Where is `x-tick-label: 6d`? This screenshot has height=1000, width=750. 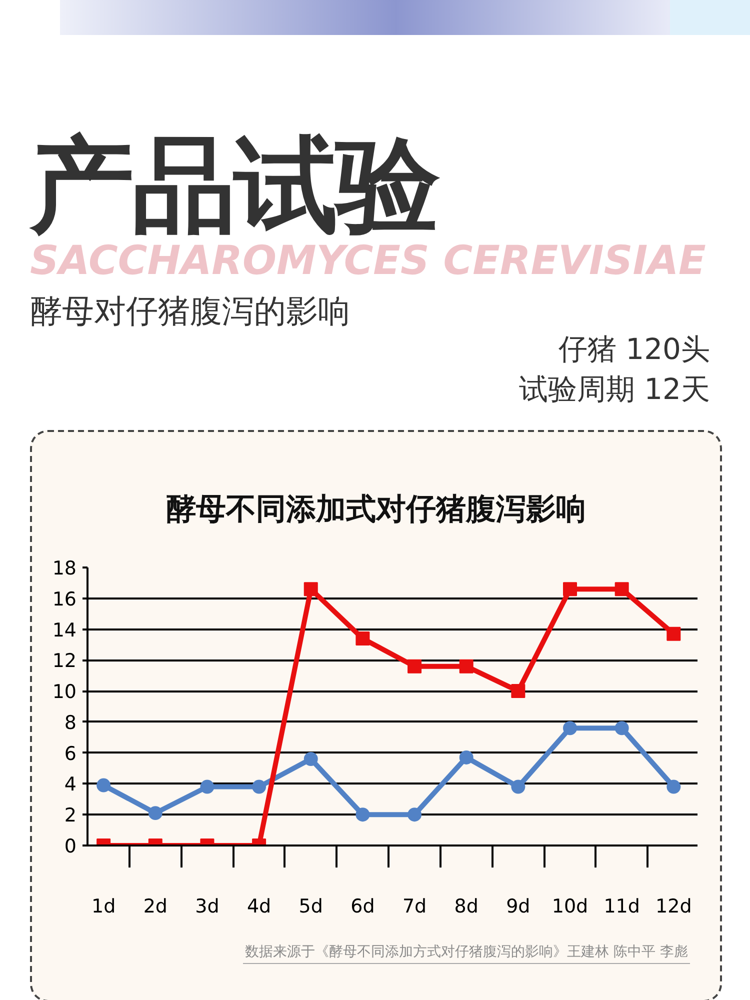 x-tick-label: 6d is located at coordinates (362, 907).